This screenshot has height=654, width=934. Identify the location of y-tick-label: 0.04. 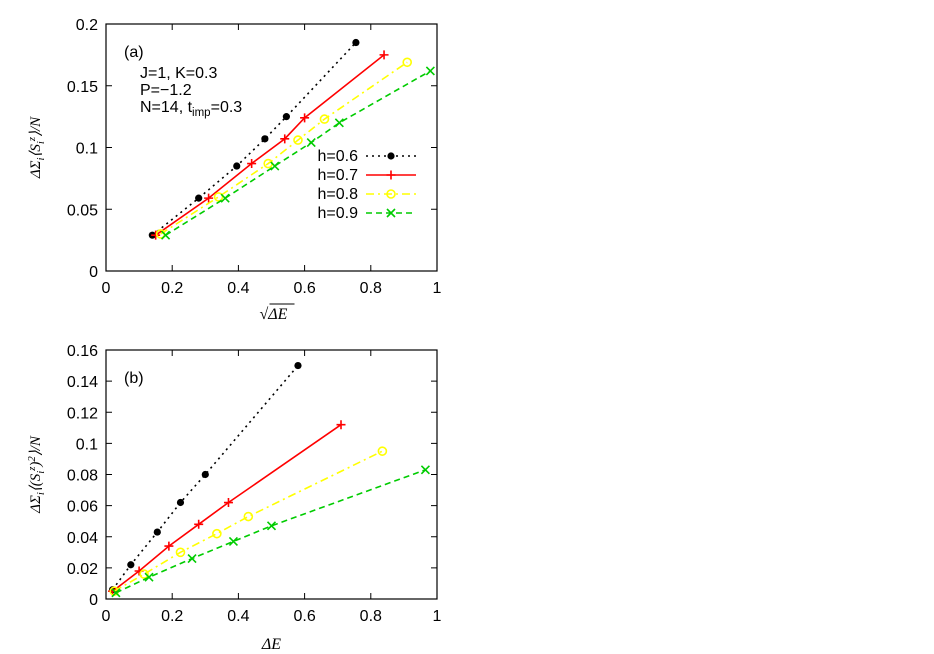
(82, 538).